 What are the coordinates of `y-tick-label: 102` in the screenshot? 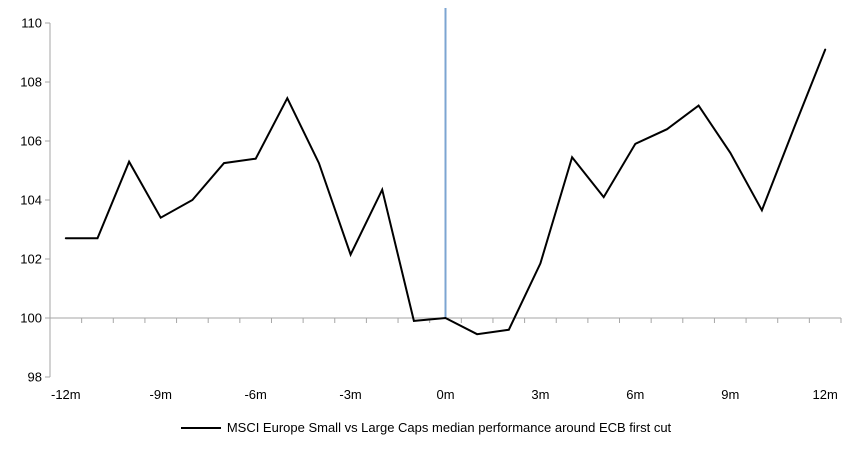 It's located at (31, 259).